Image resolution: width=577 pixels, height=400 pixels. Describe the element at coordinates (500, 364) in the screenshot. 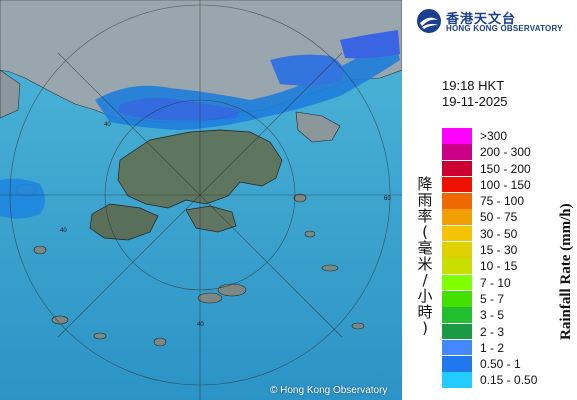

I see `legend-range-label: 0.50 - 1` at that location.